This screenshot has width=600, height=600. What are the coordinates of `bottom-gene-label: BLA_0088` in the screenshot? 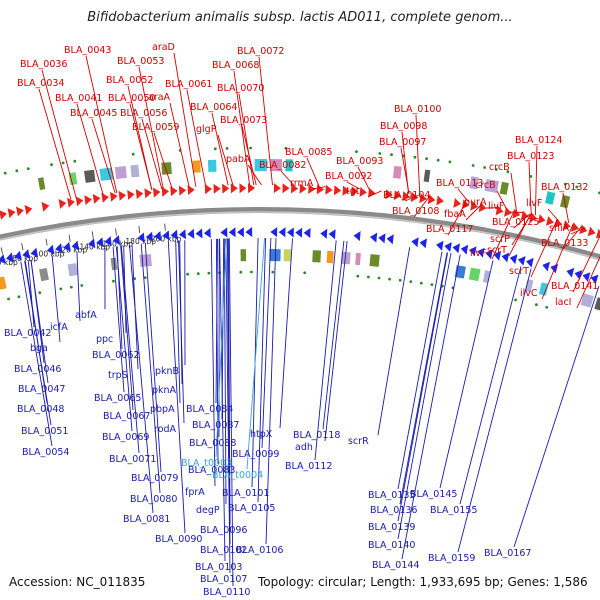 It's located at (212, 443).